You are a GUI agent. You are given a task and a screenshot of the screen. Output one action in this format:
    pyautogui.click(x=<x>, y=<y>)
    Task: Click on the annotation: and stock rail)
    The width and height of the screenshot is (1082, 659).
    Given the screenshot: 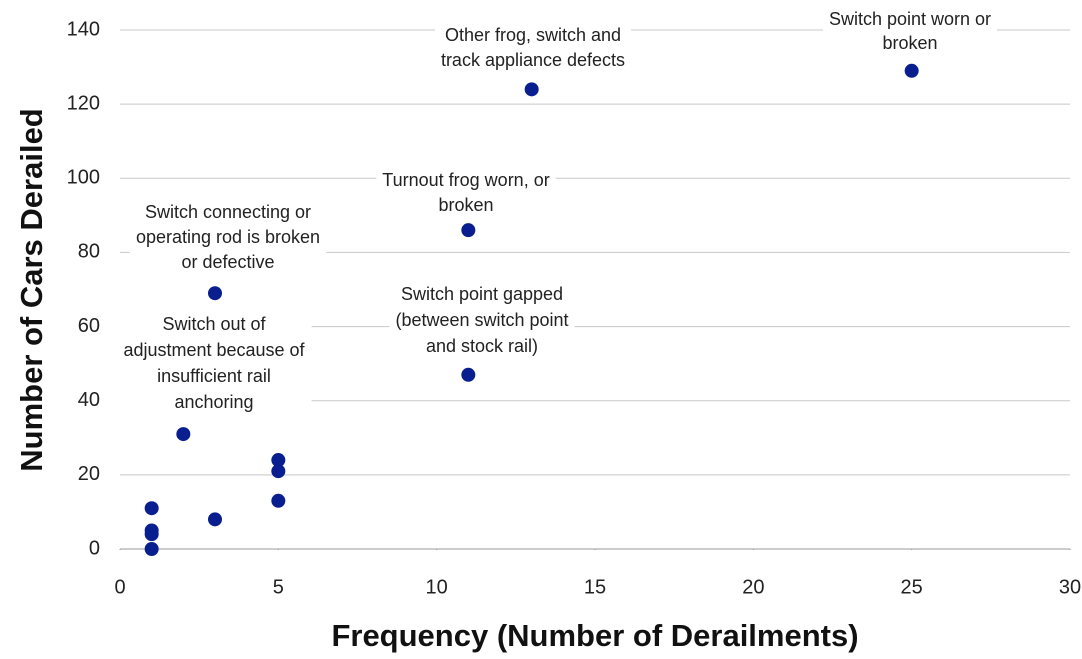 What is the action you would take?
    pyautogui.click(x=482, y=346)
    